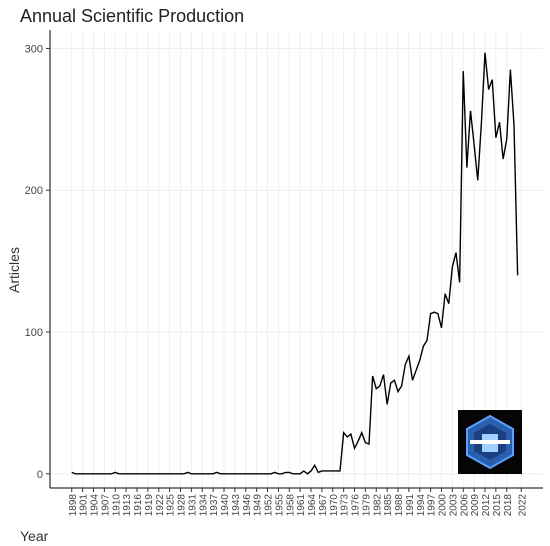 The image size is (550, 546). Describe the element at coordinates (160, 505) in the screenshot. I see `x-tick-label: 1922` at that location.